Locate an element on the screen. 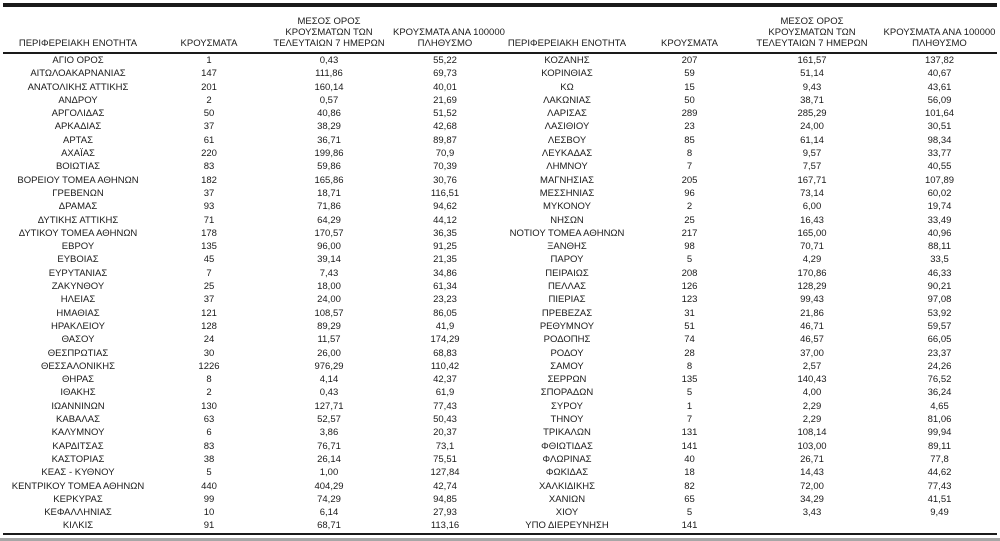 This screenshot has width=1000, height=541. value-cell: 33,49 is located at coordinates (939, 220).